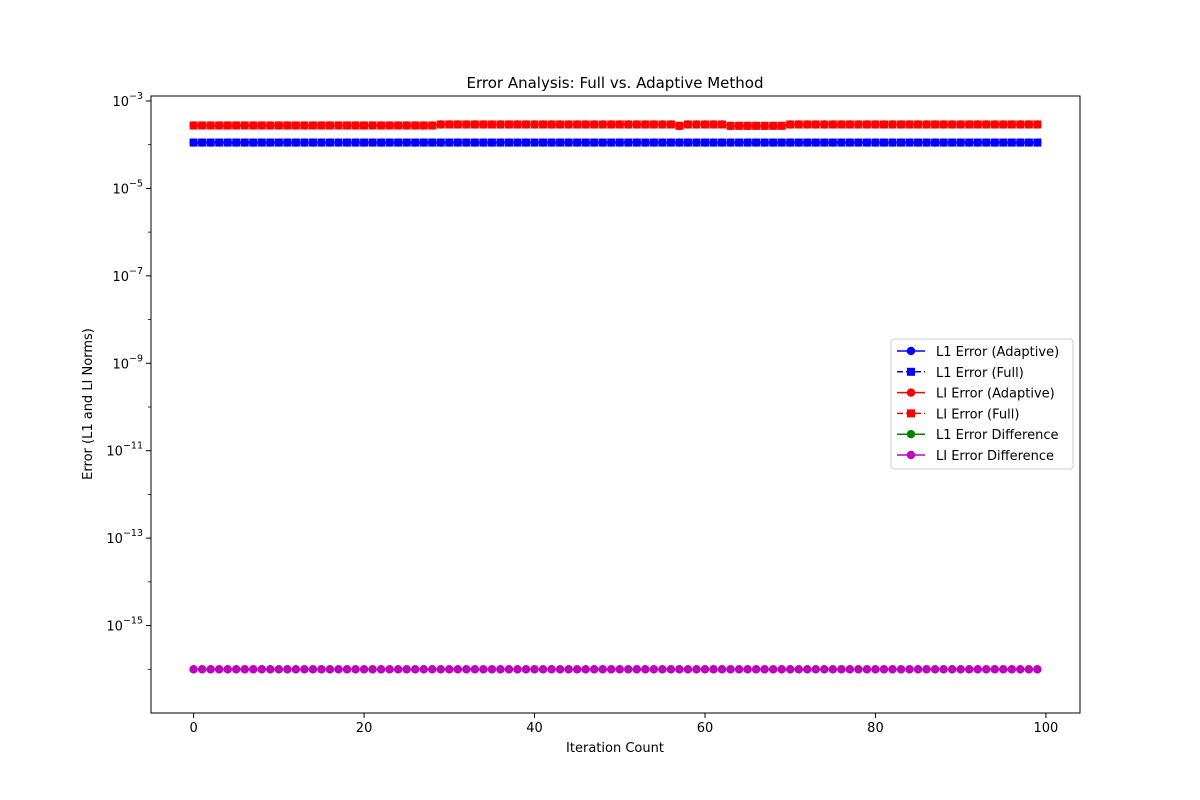 The width and height of the screenshot is (1200, 800). Describe the element at coordinates (997, 352) in the screenshot. I see `legend-label: L1 Error (Adaptive)` at that location.